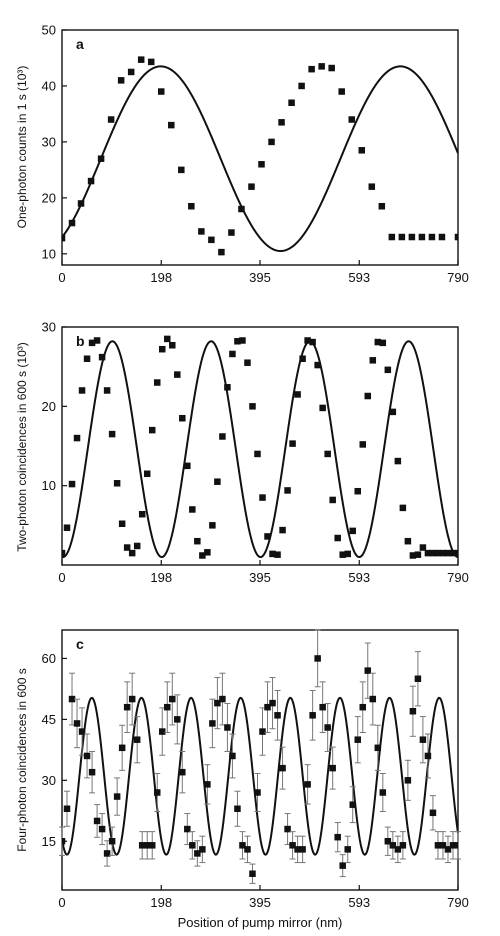 The height and width of the screenshot is (936, 500). What do you see at coordinates (260, 277) in the screenshot?
I see `x-tick-label: 395` at bounding box center [260, 277].